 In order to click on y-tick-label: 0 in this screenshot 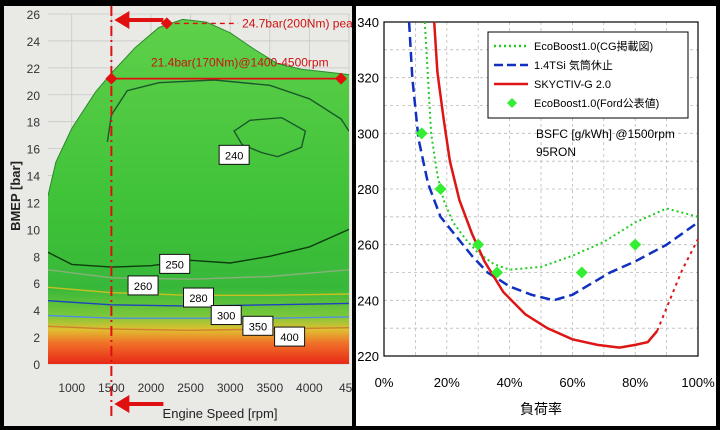, I will do `click(36, 365)`.